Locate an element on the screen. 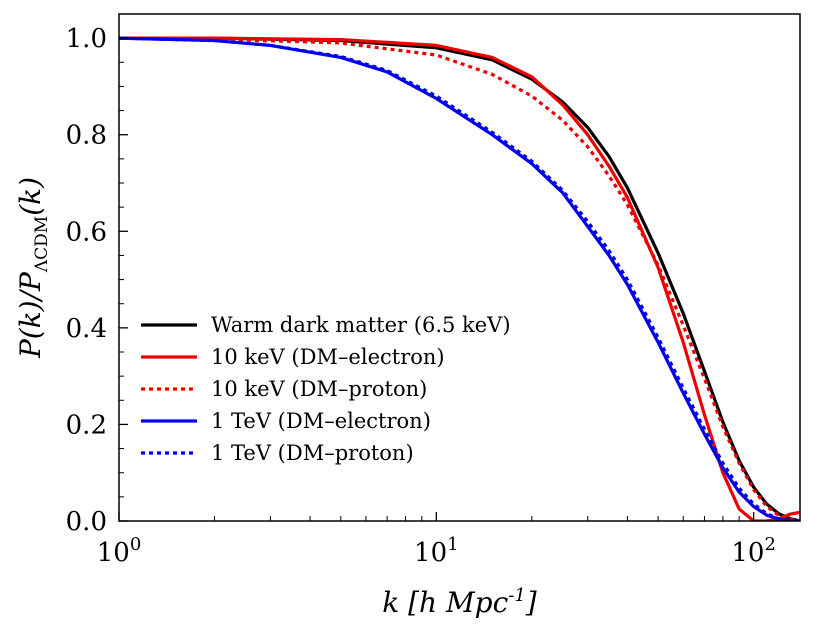 This screenshot has height=639, width=814. legend-label: 1 TeV (DM–electron) is located at coordinates (321, 421).